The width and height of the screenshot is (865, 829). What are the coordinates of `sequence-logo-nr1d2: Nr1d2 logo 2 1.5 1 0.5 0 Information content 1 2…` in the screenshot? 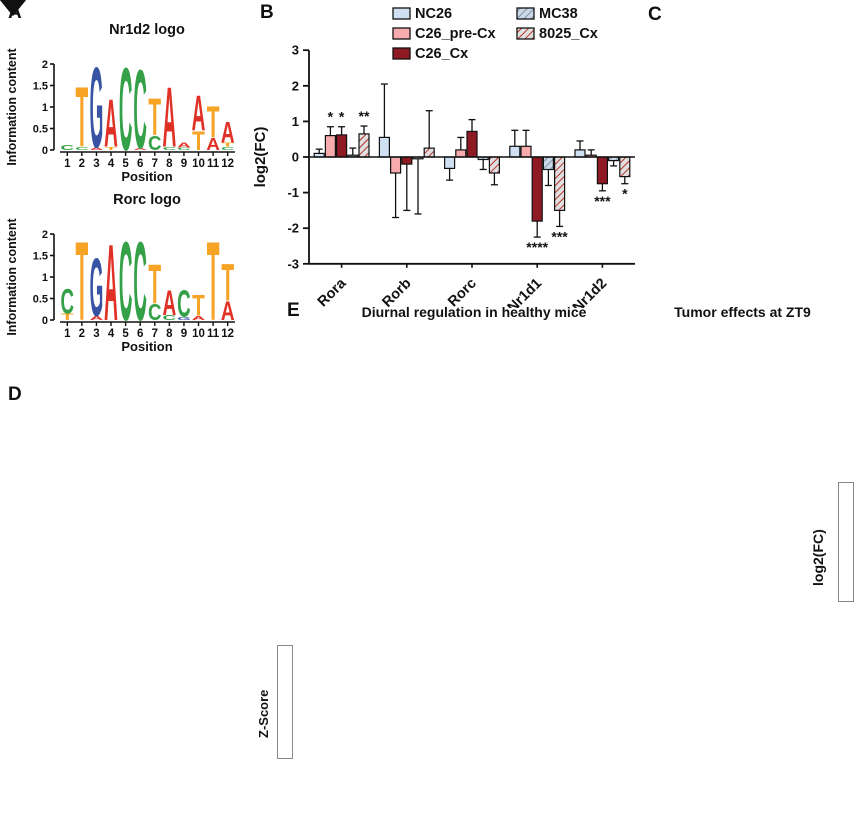 It's located at (123, 105).